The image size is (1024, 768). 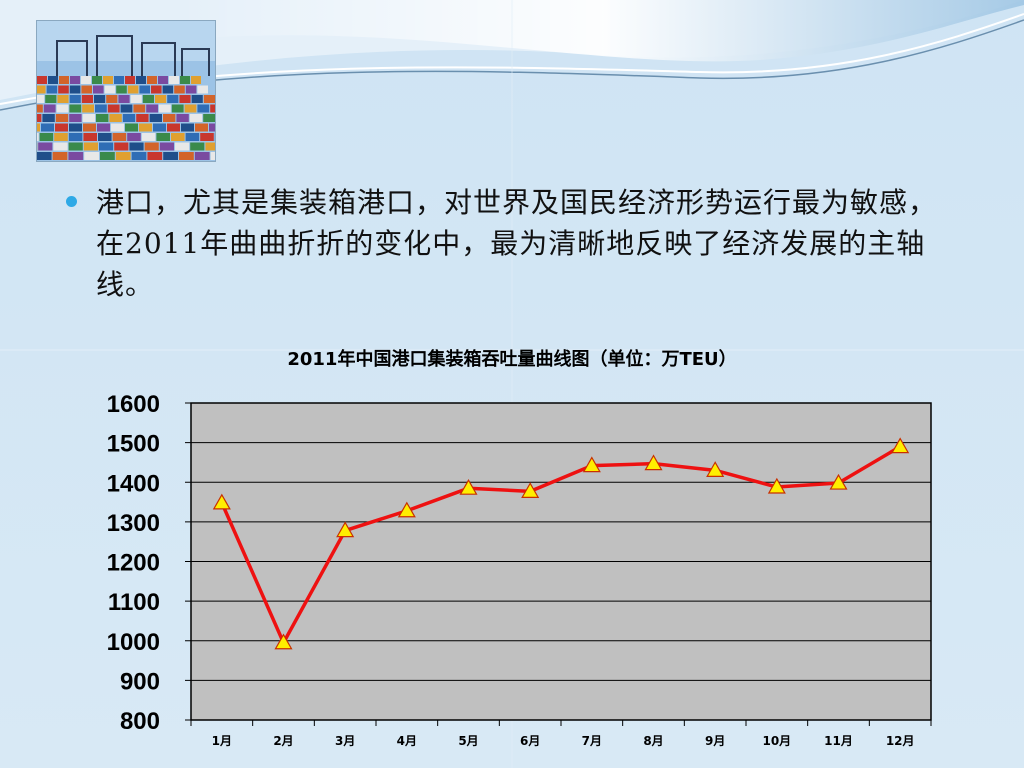 What do you see at coordinates (512, 359) in the screenshot?
I see `chart-title: 2011年中国港口集装箱吞吐量曲线图（单位：万TEU）` at bounding box center [512, 359].